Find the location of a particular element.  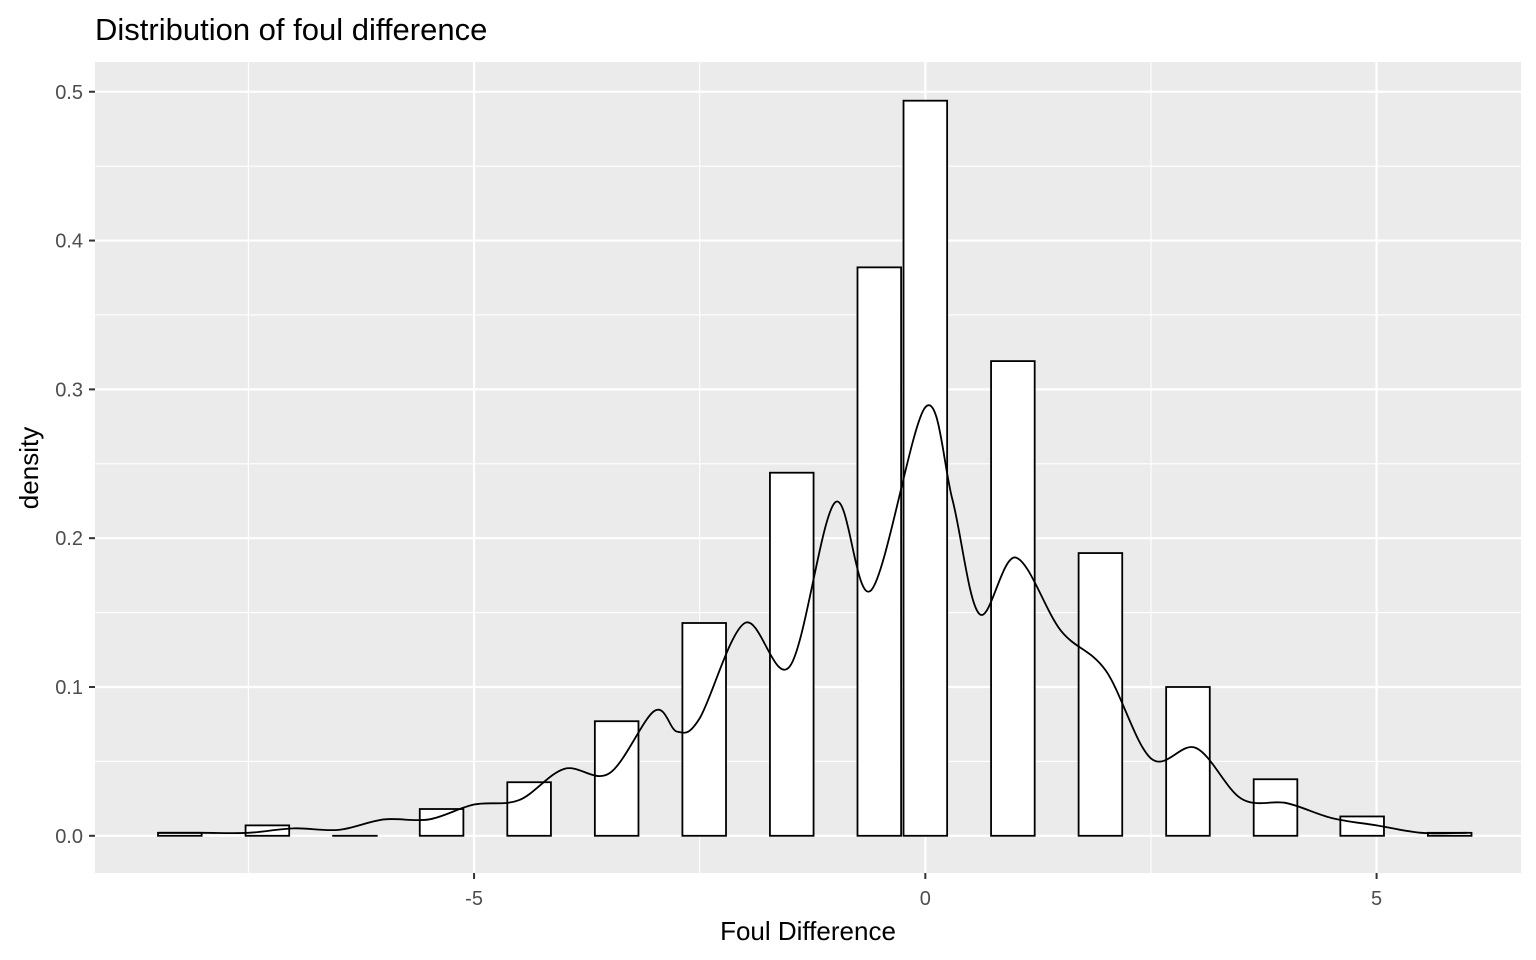

y-tick-label-2: 0.2 is located at coordinates (69, 539).